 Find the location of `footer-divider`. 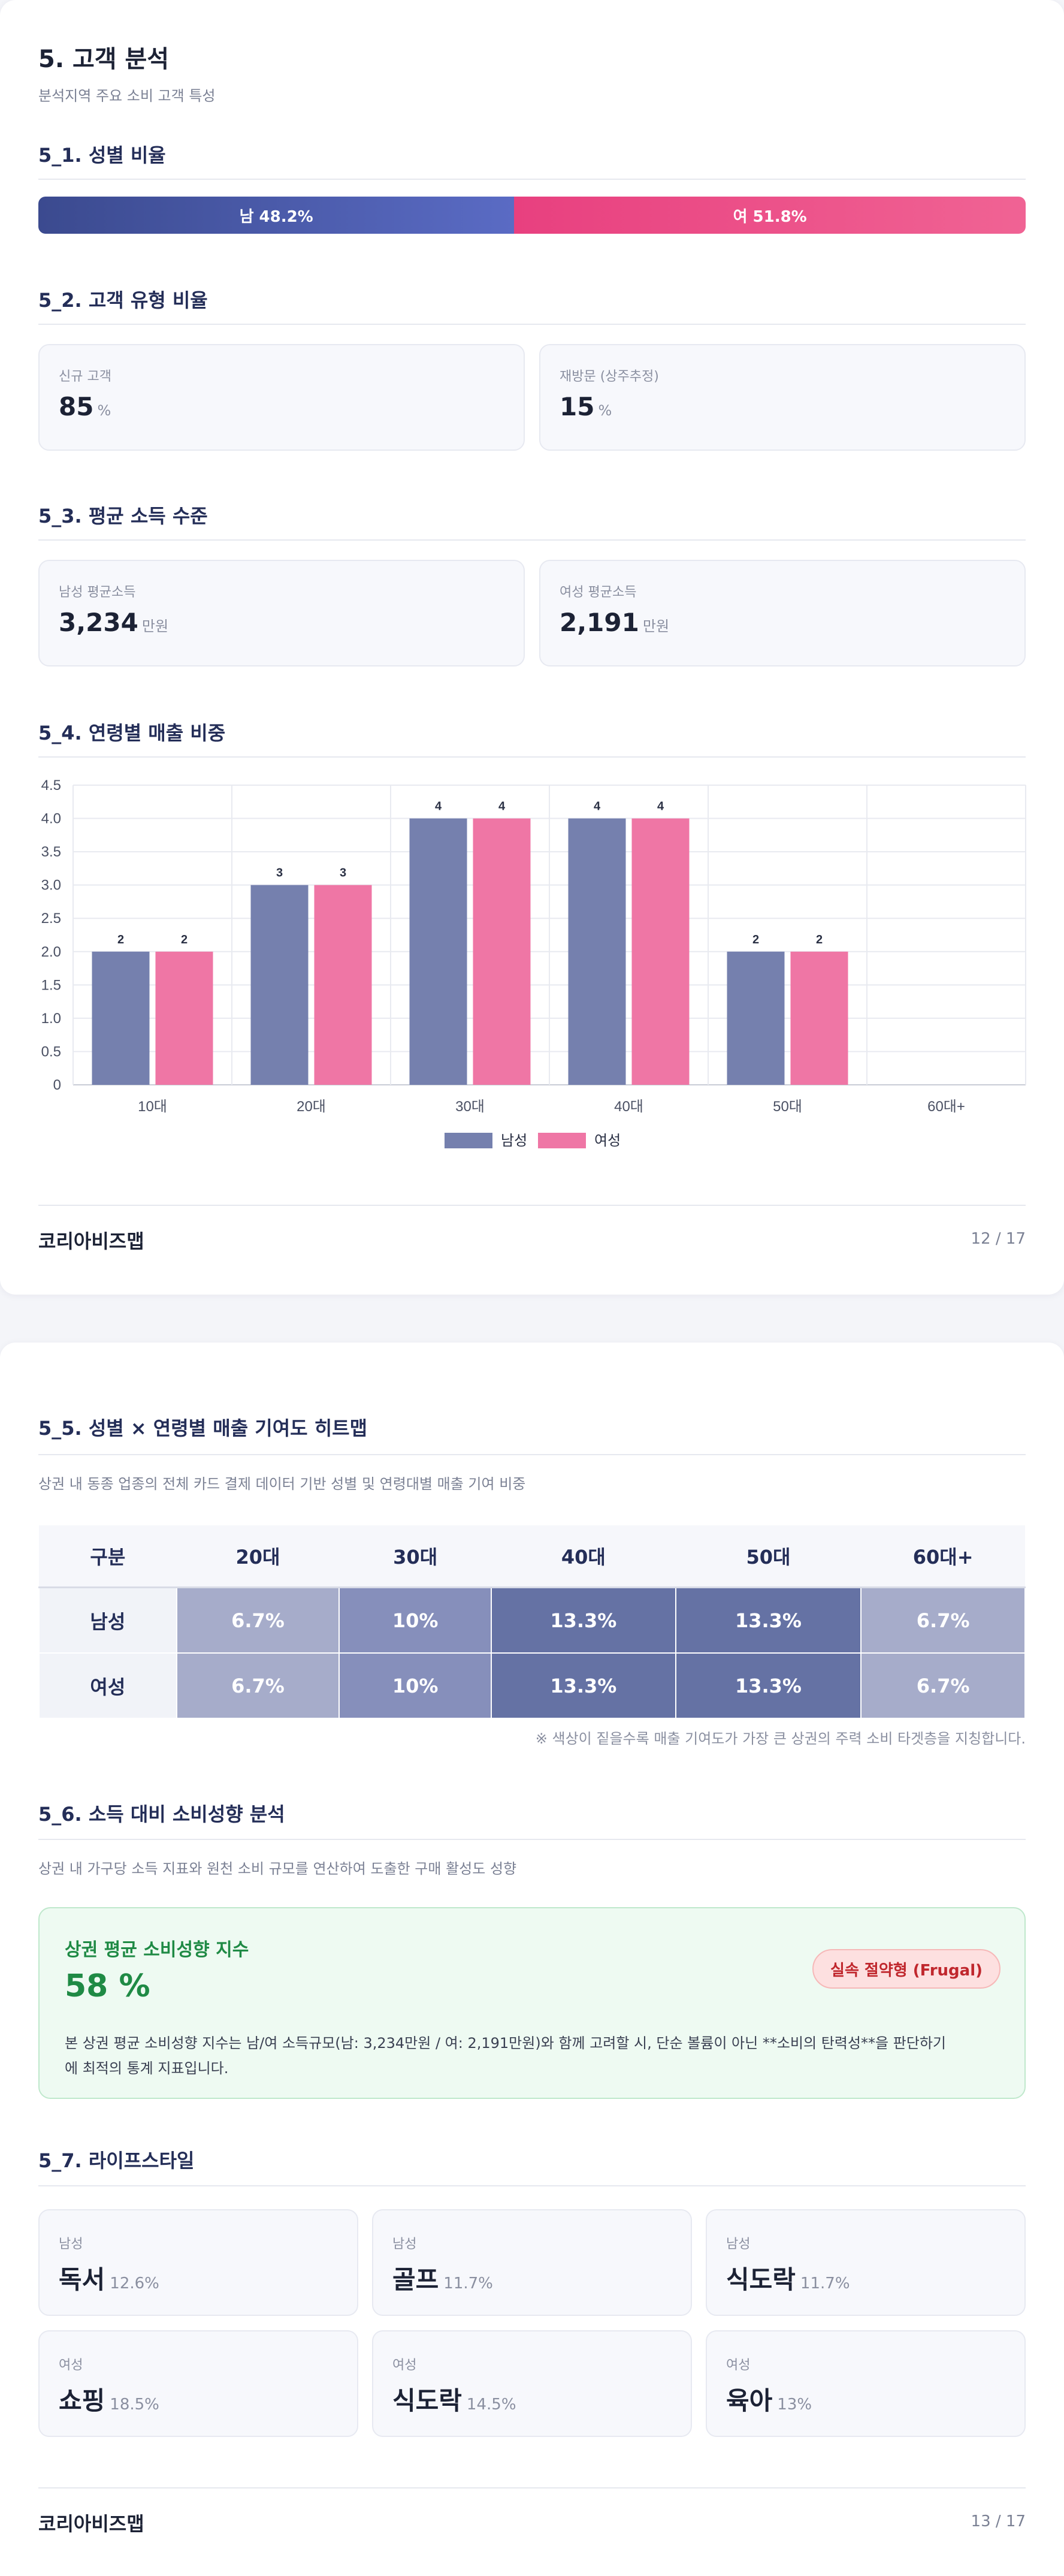

footer-divider is located at coordinates (532, 1205).